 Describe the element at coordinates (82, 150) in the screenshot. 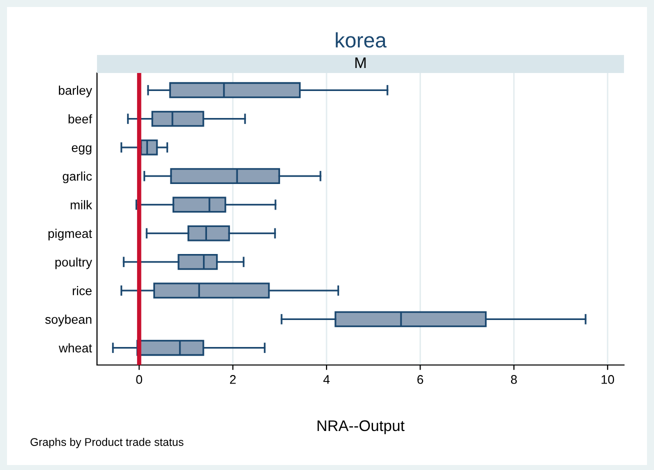

I see `y-tick-label: egg` at that location.